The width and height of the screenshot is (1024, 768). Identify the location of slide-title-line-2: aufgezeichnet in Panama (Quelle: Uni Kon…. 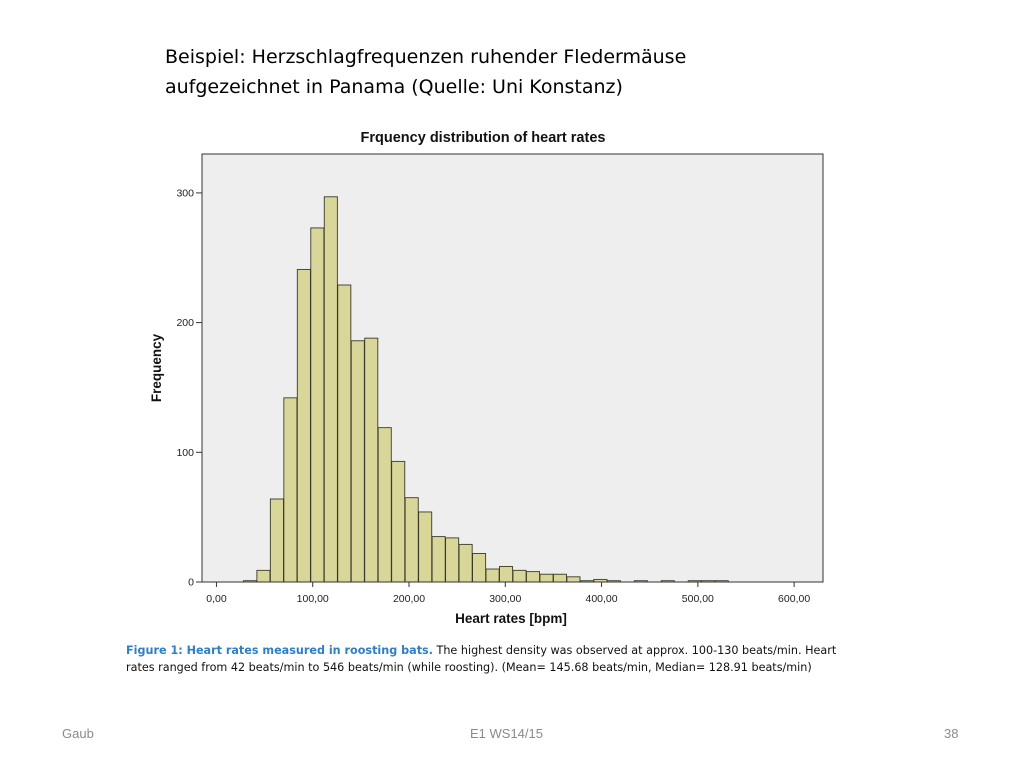
(394, 87).